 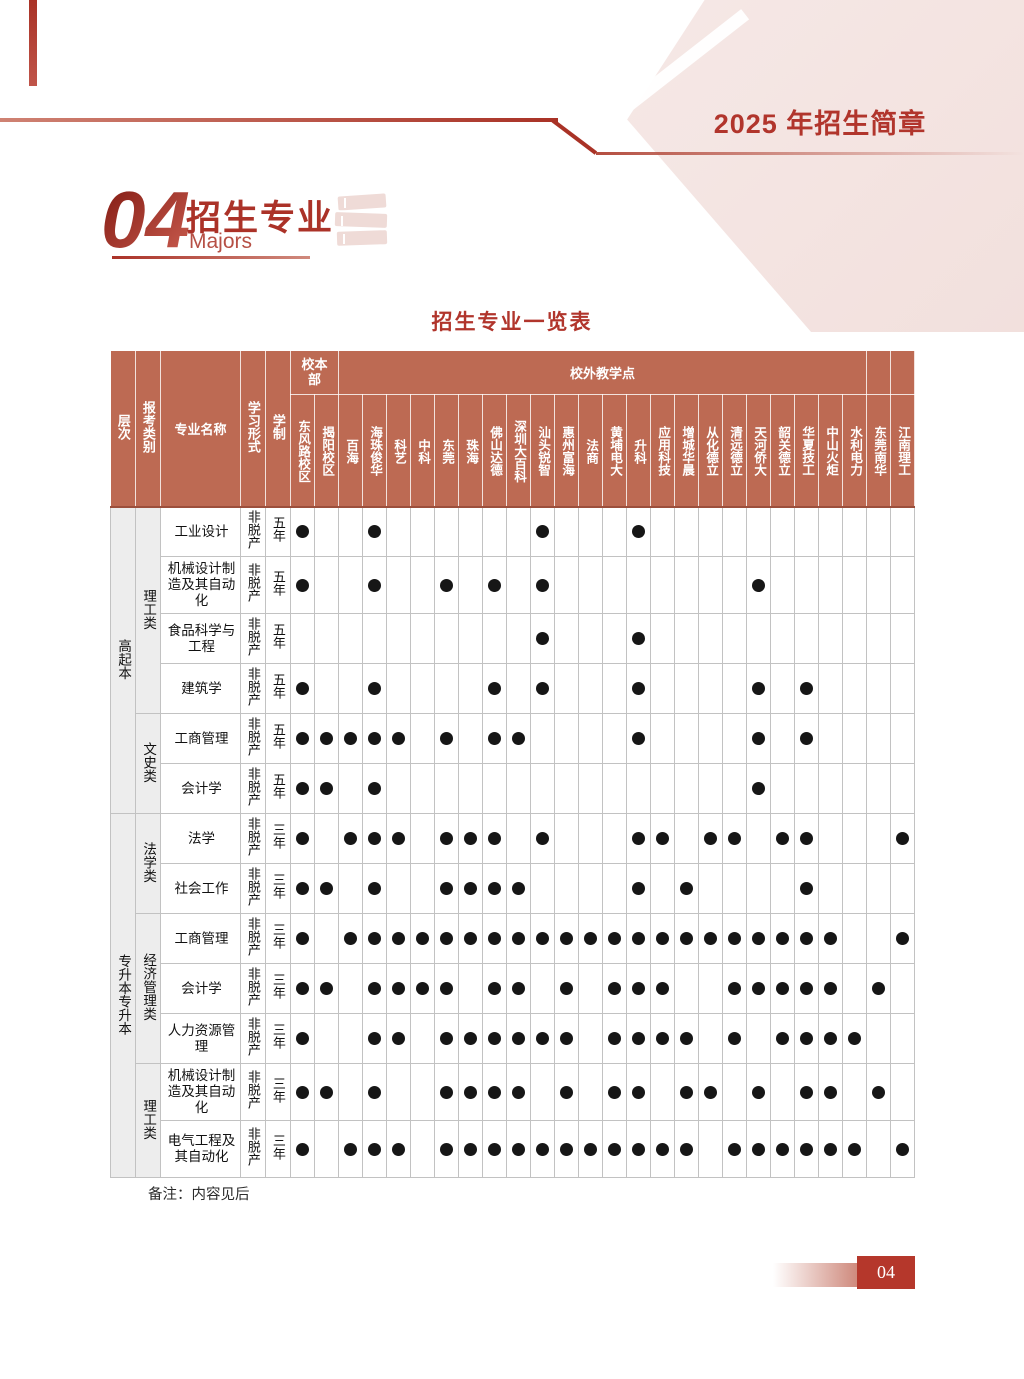 What do you see at coordinates (200, 688) in the screenshot?
I see `major-name: 建筑学` at bounding box center [200, 688].